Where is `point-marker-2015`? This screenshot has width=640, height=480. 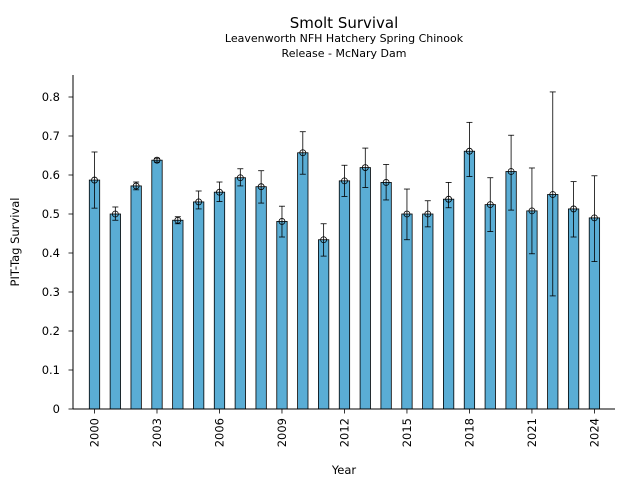 point-marker-2015 is located at coordinates (407, 214).